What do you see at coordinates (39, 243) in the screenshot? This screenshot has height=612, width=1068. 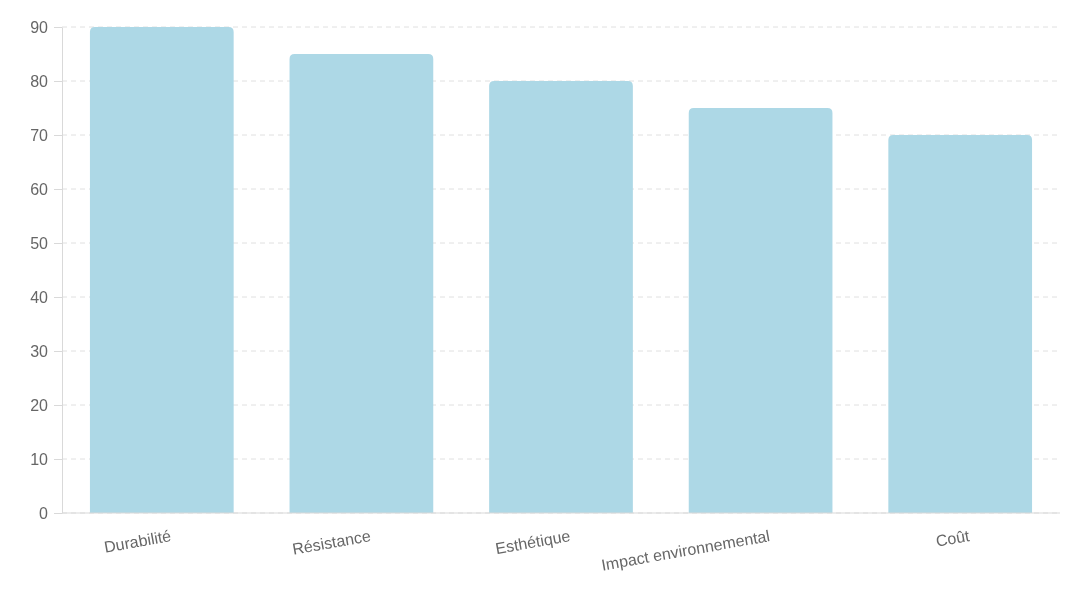 I see `y-tick-label: 50` at bounding box center [39, 243].